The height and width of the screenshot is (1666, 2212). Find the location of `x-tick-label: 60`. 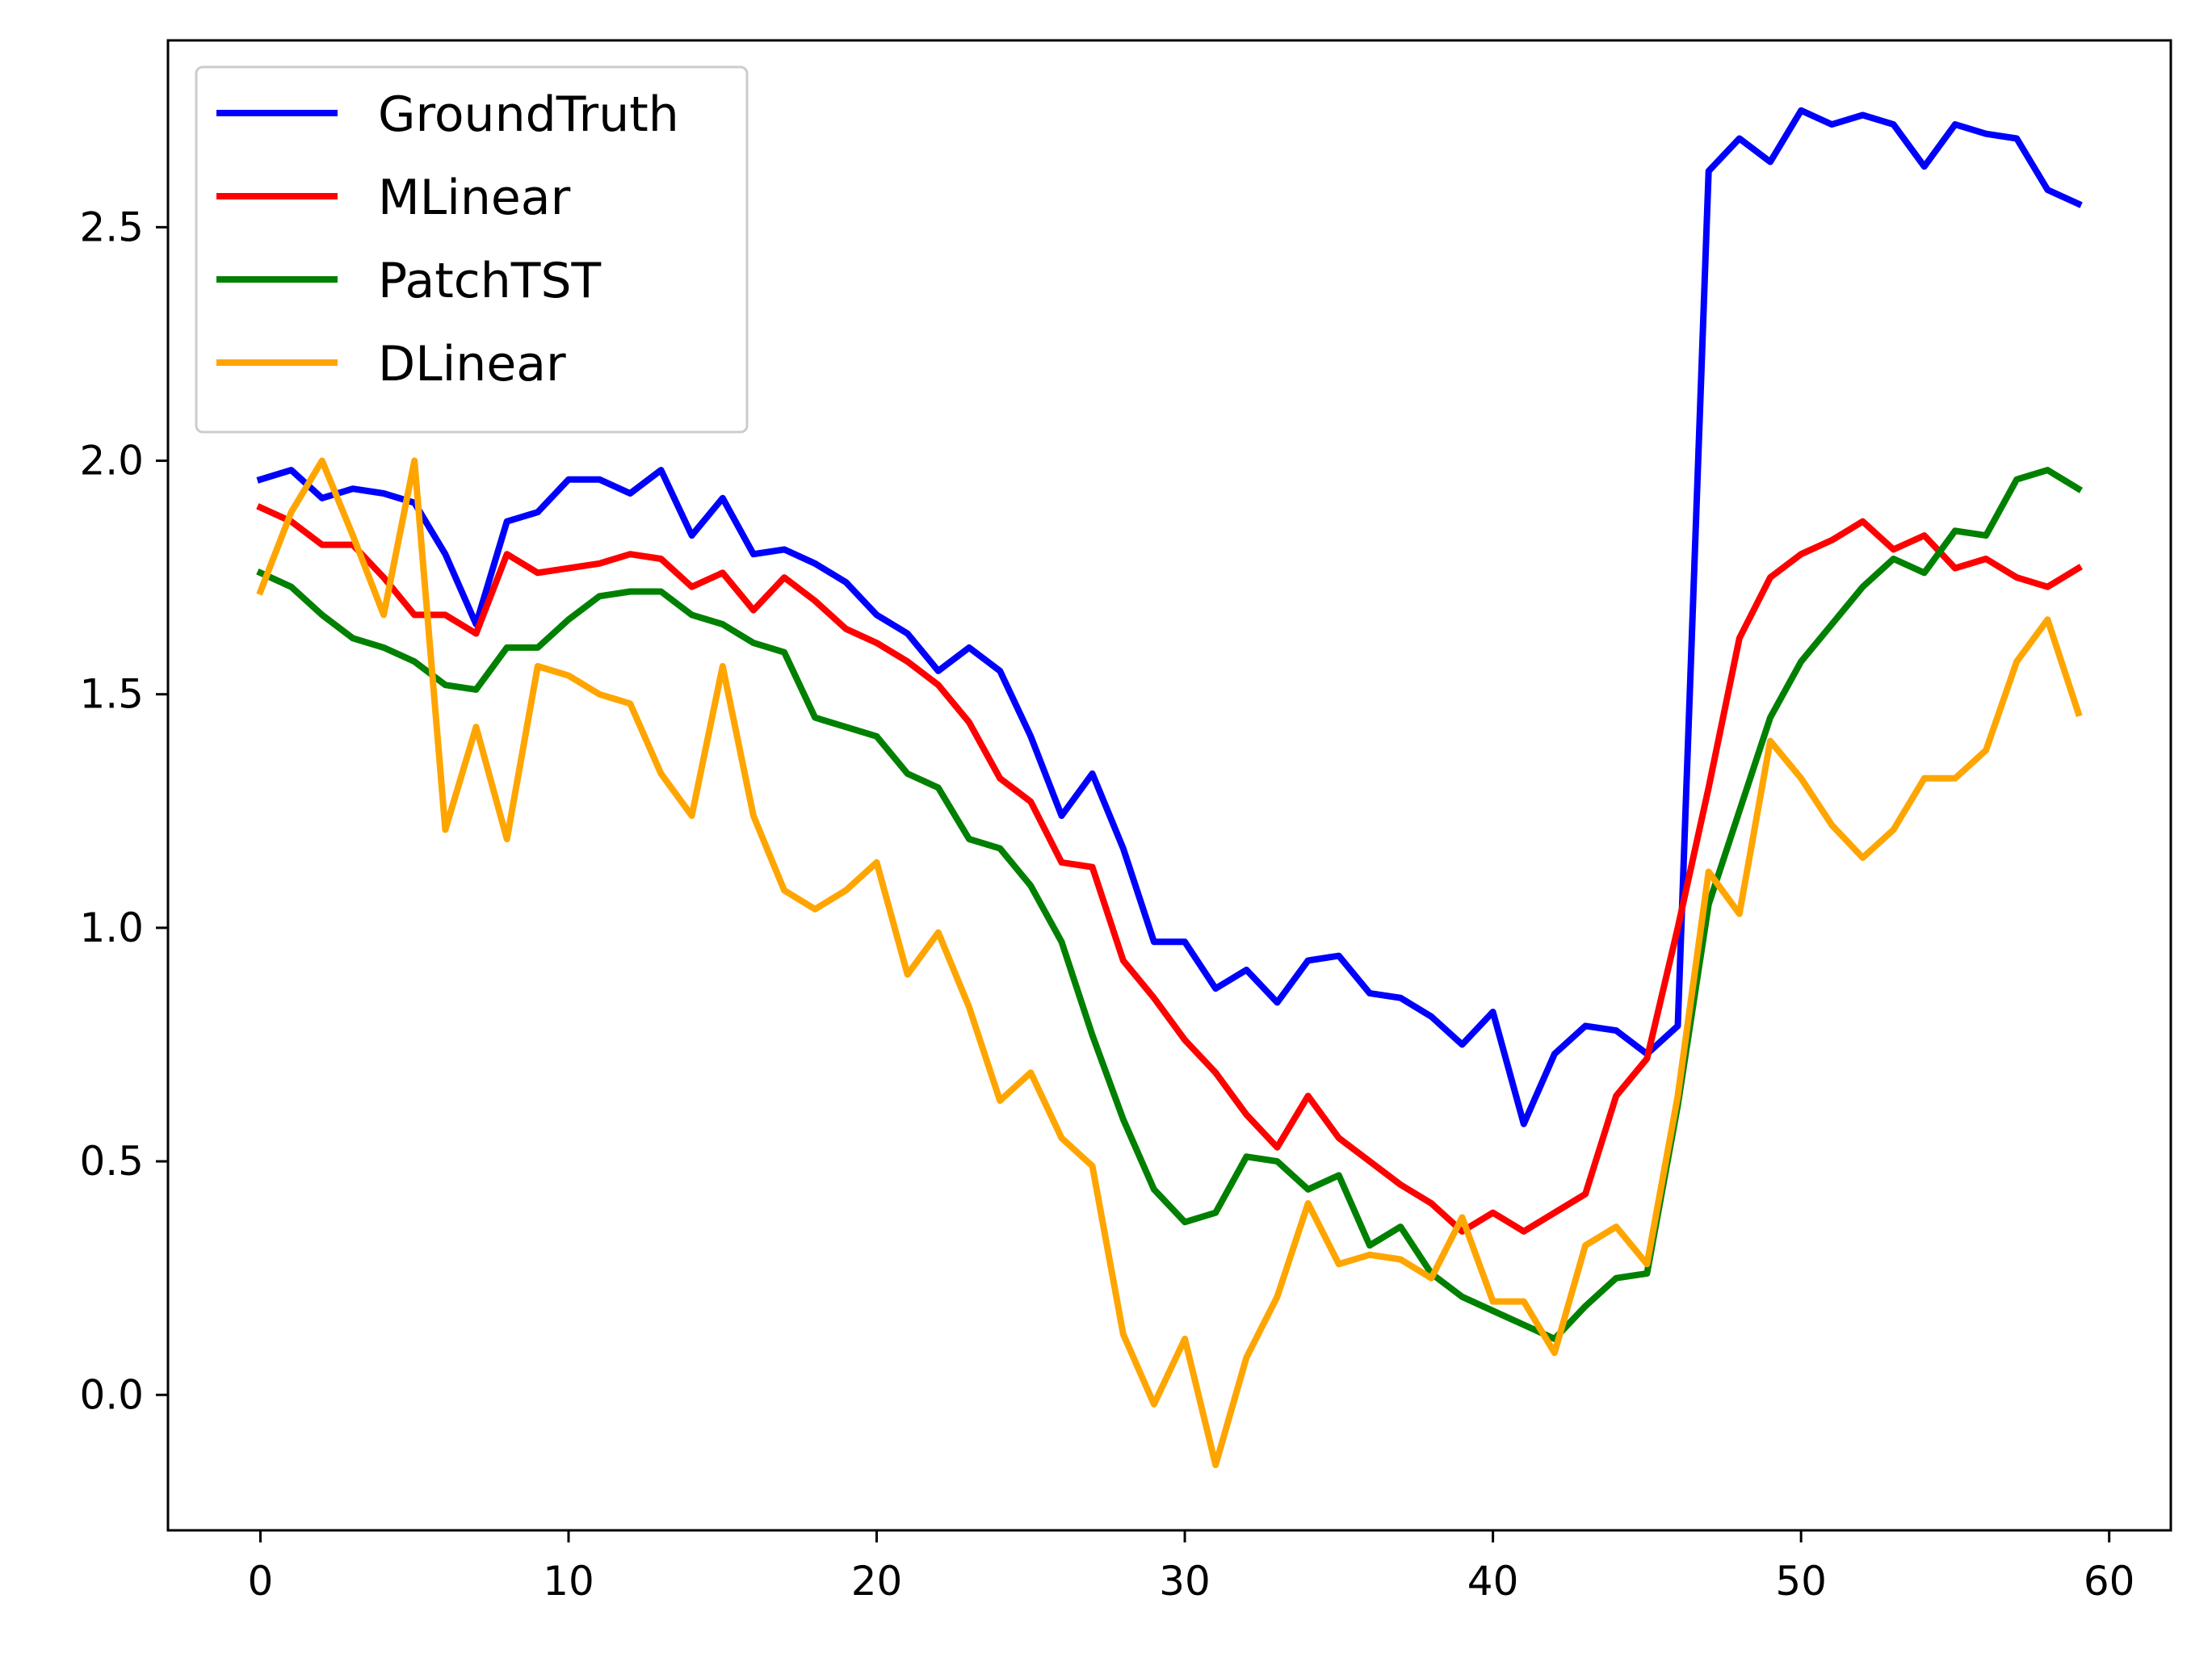

x-tick-label: 60 is located at coordinates (2109, 1581).